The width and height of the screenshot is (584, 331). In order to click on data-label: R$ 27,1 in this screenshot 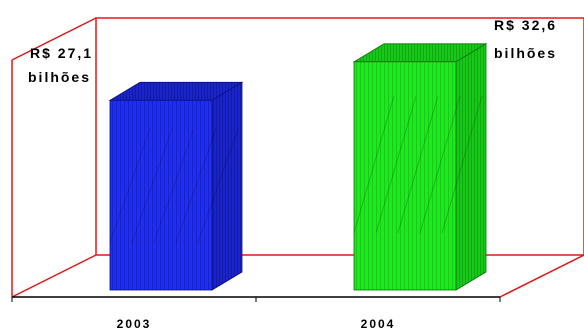, I will do `click(61, 53)`.